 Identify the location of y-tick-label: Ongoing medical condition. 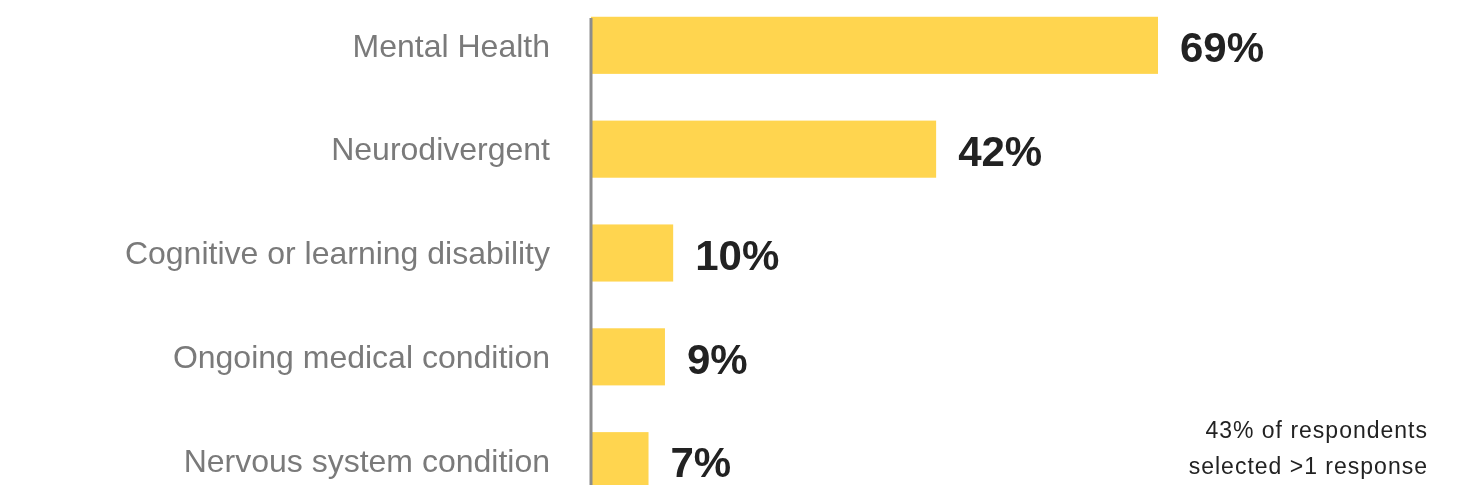
(361, 357).